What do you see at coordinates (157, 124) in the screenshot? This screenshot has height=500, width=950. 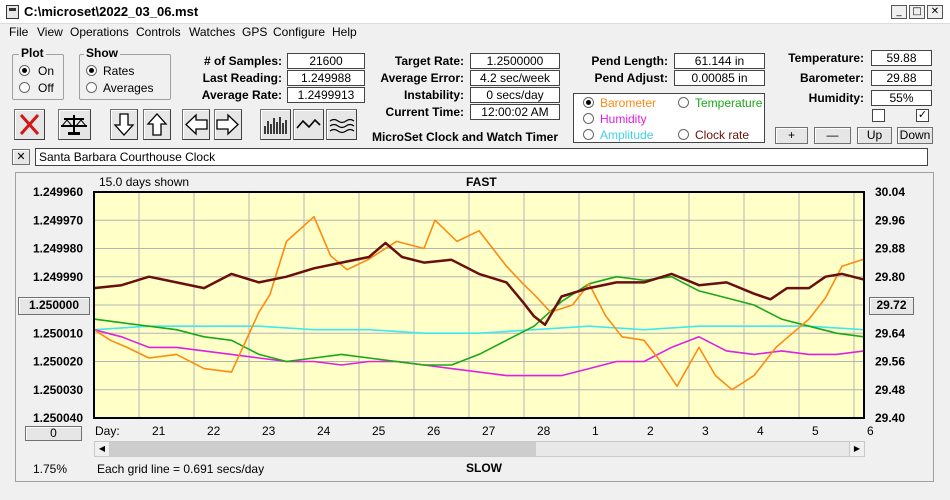 I see `shift-up-button` at bounding box center [157, 124].